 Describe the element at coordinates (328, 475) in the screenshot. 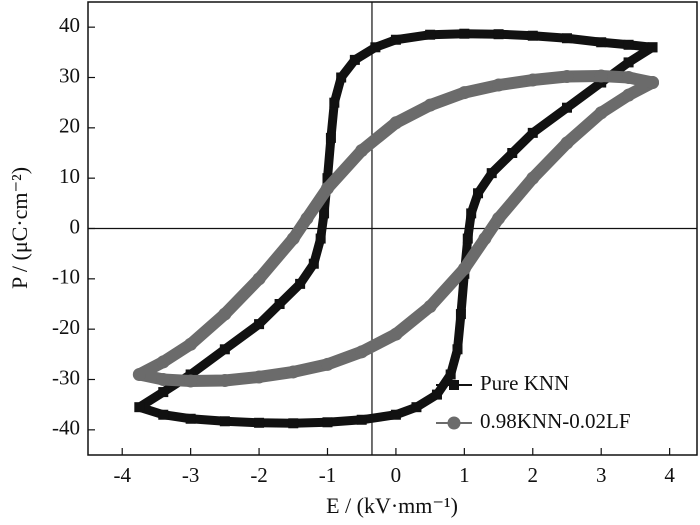

I see `x-tick-label: -1` at that location.